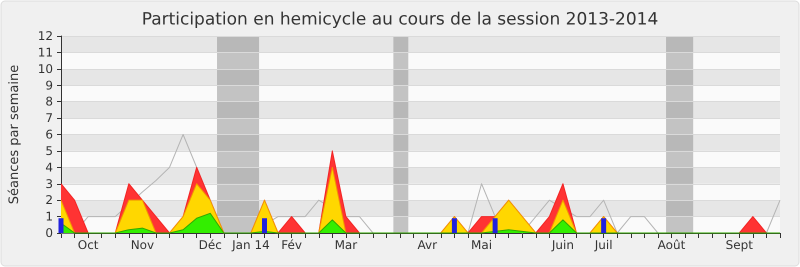 This screenshot has height=267, width=800. What do you see at coordinates (49, 167) in the screenshot?
I see `y-tick-label: 4` at bounding box center [49, 167].